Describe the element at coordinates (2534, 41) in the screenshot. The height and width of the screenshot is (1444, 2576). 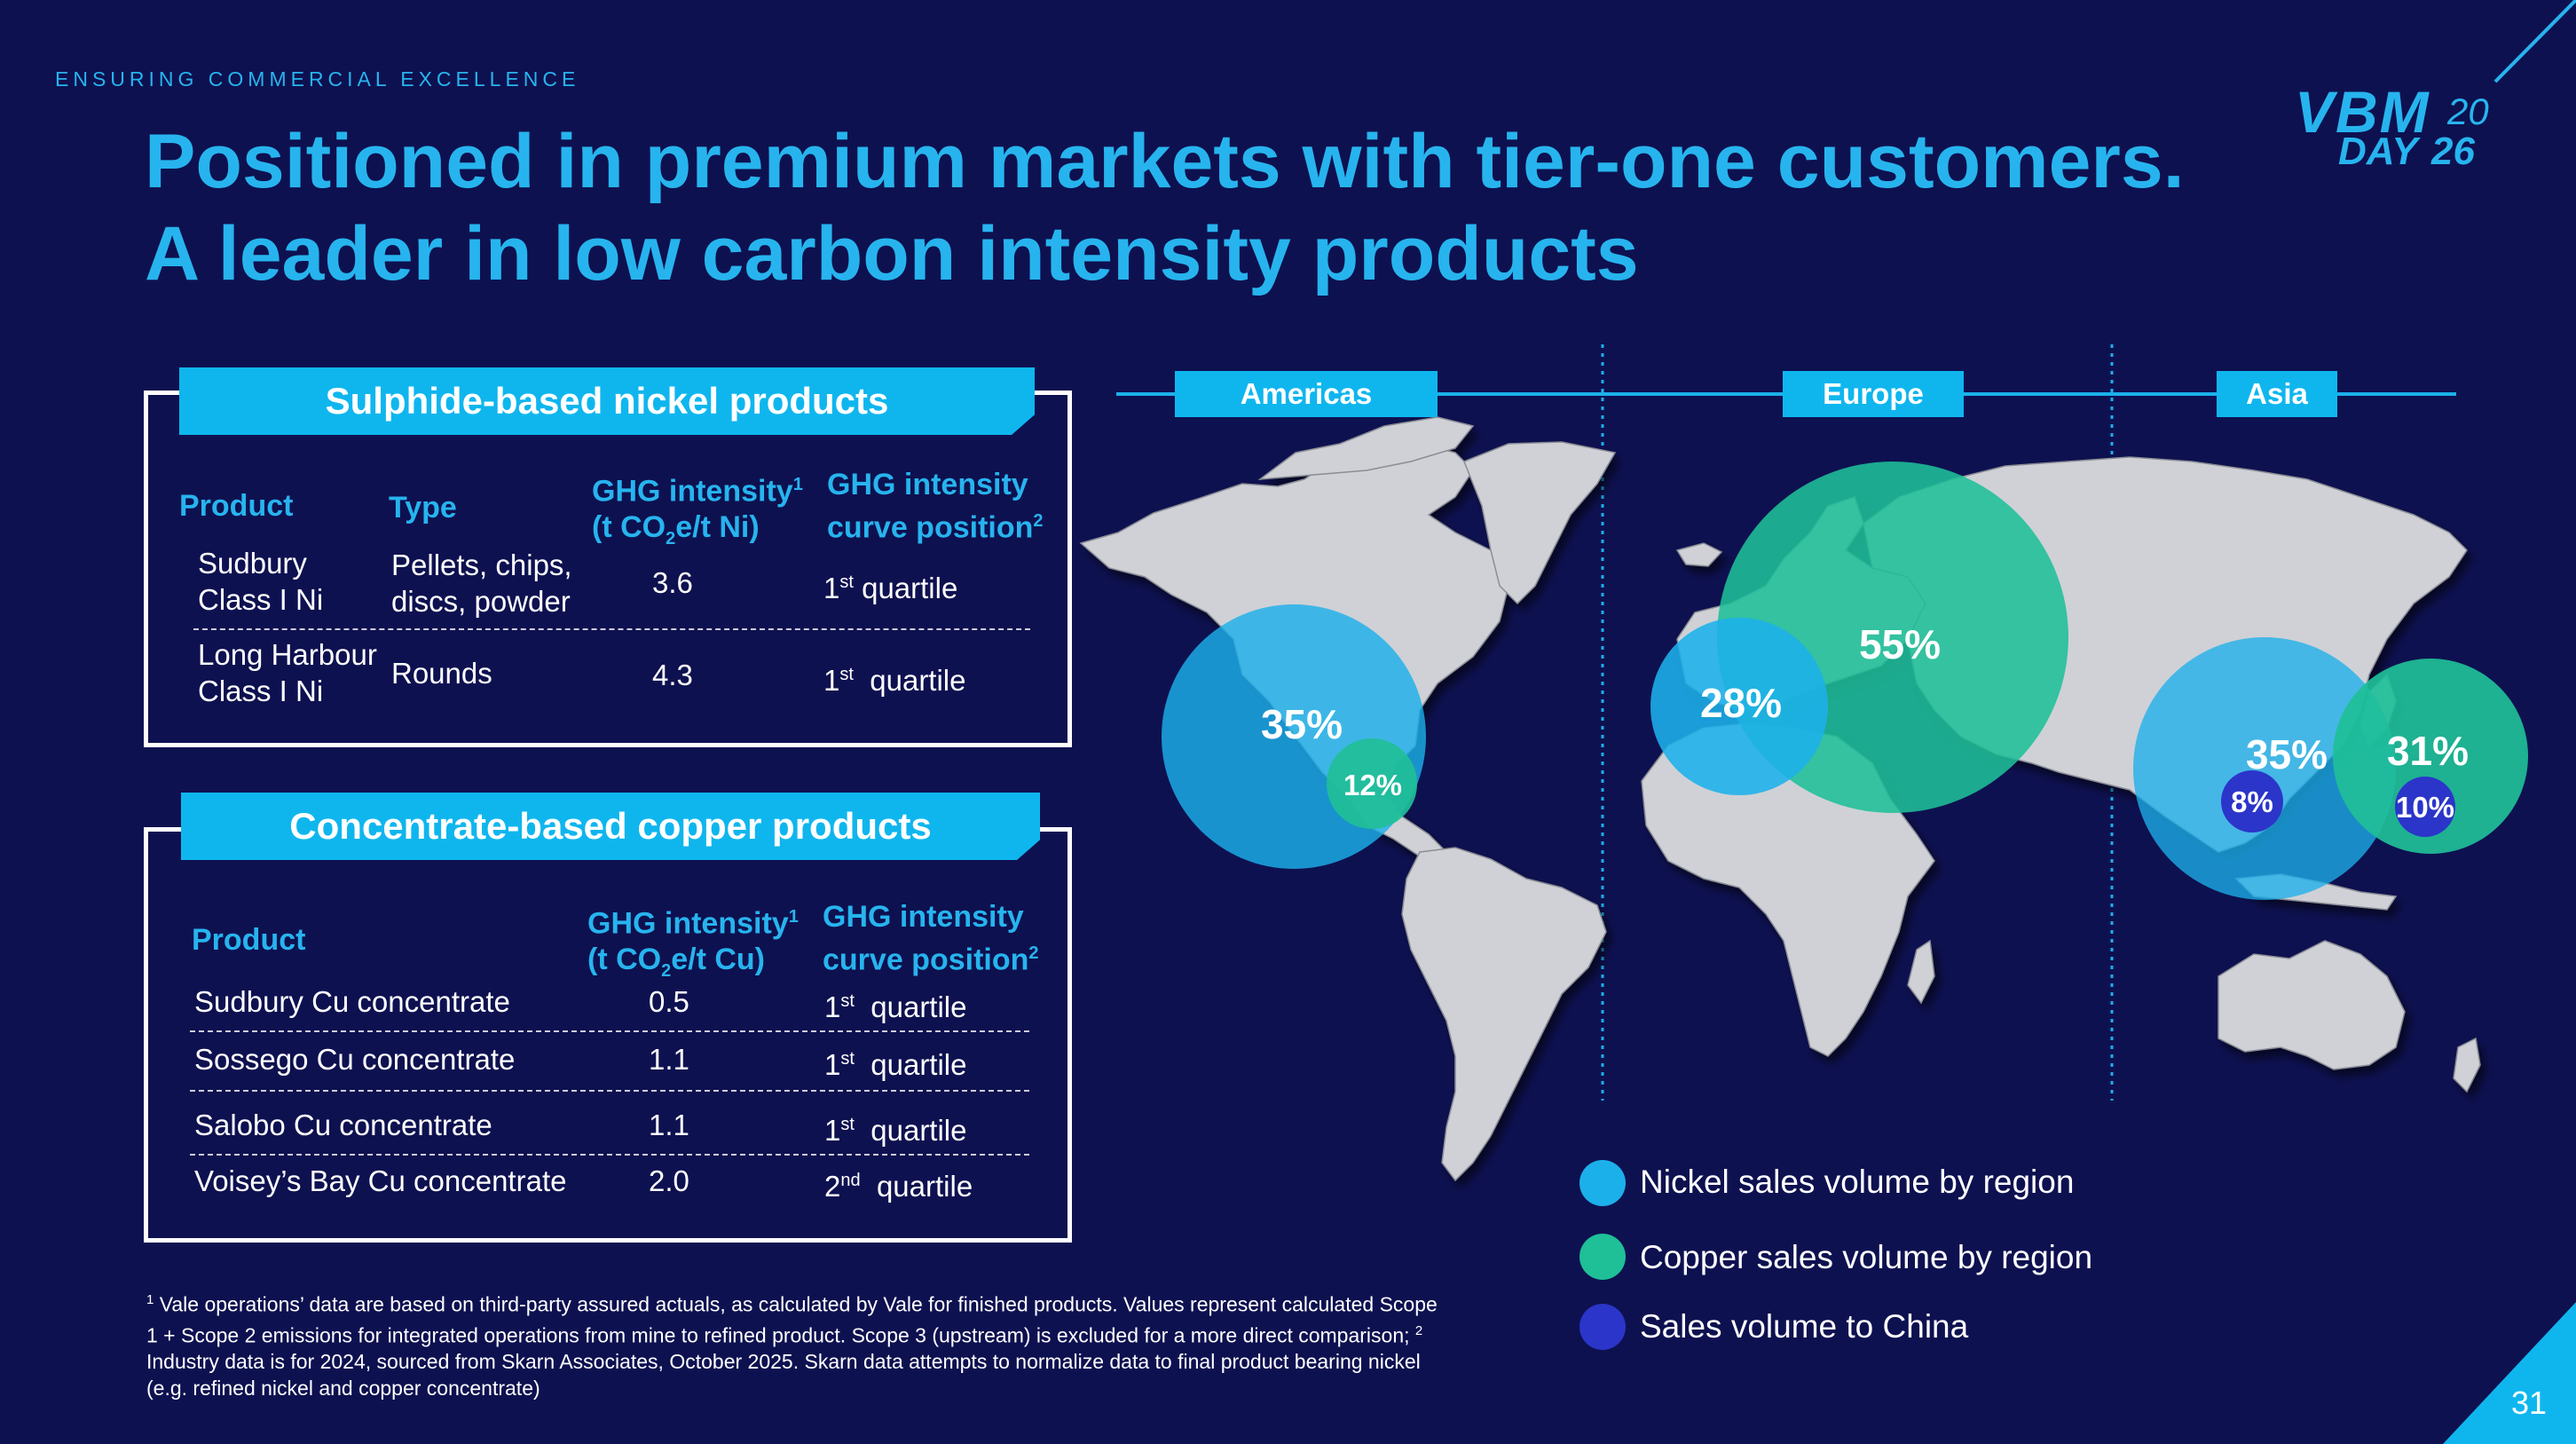
I see `corner-accent-line` at that location.